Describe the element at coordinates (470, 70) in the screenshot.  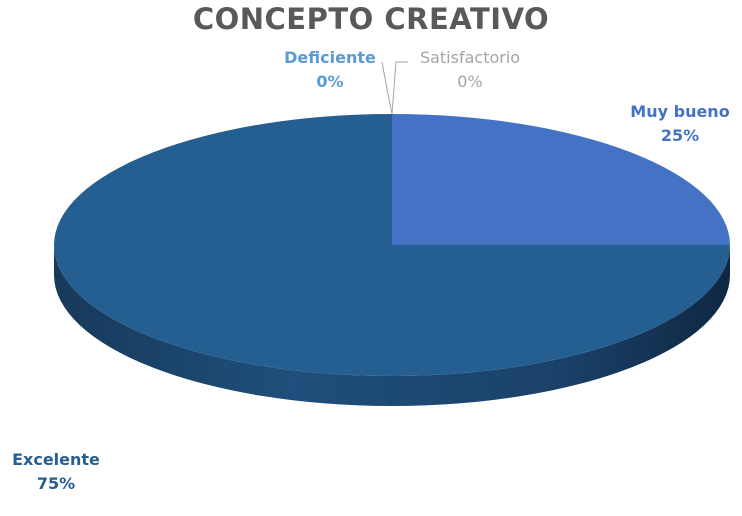
I see `data-label-satisfactorio: Satisfactorio 0%` at that location.